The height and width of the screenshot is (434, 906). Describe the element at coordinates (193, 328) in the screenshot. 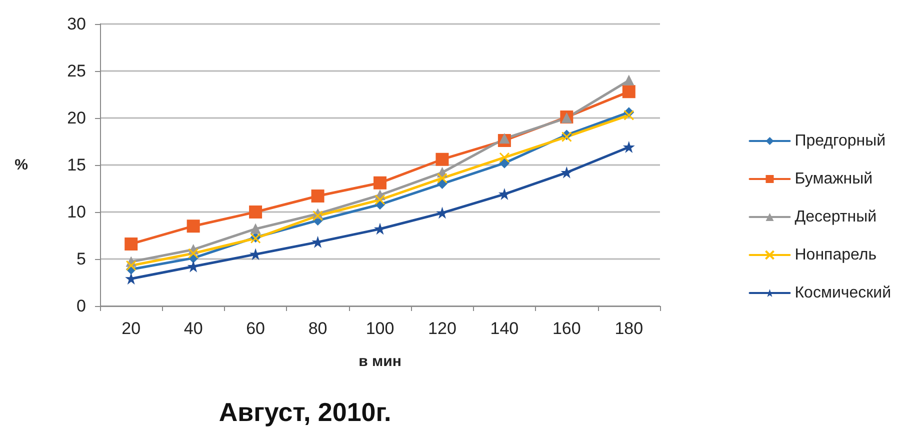

I see `x-tick-label: 40` at that location.